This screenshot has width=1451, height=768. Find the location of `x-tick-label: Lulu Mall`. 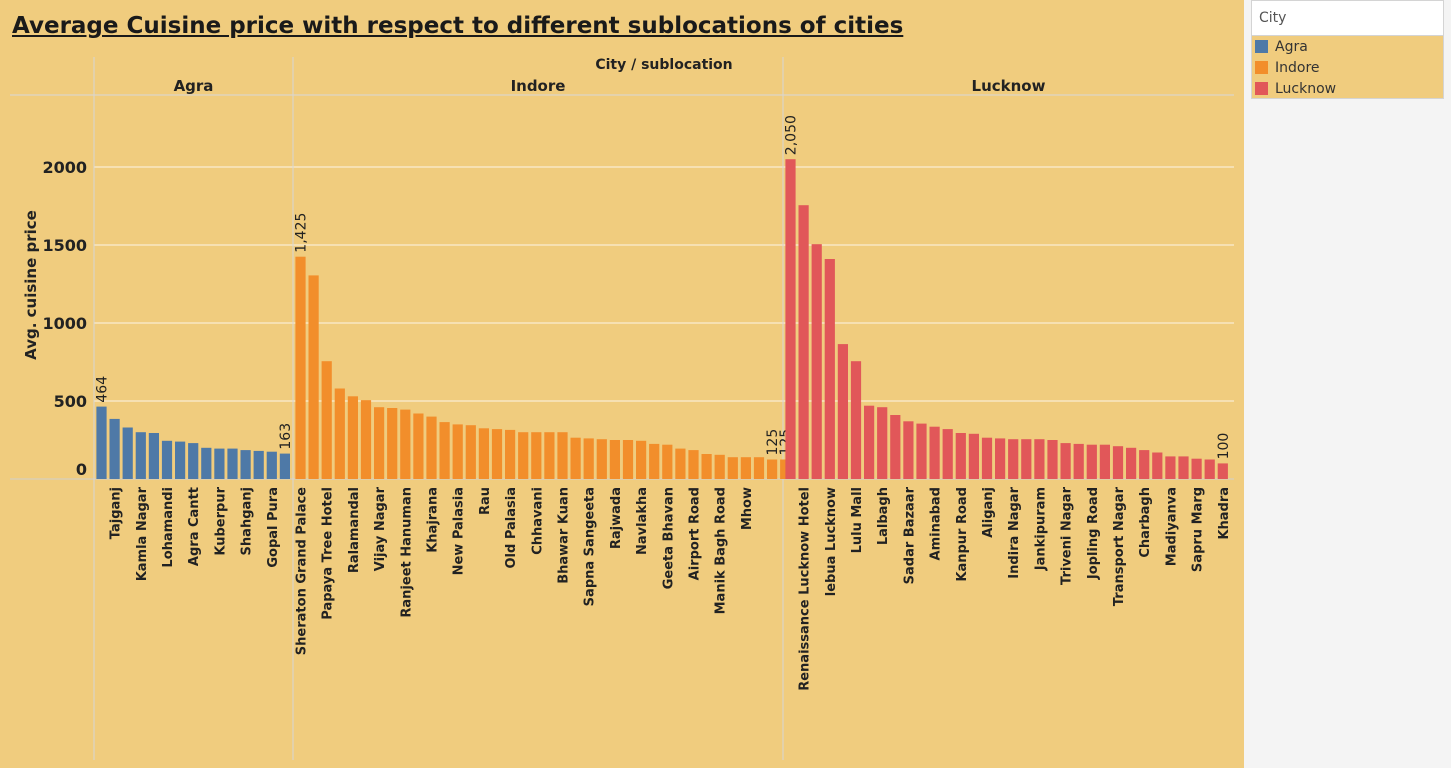

x-tick-label: Lulu Mall is located at coordinates (857, 520).